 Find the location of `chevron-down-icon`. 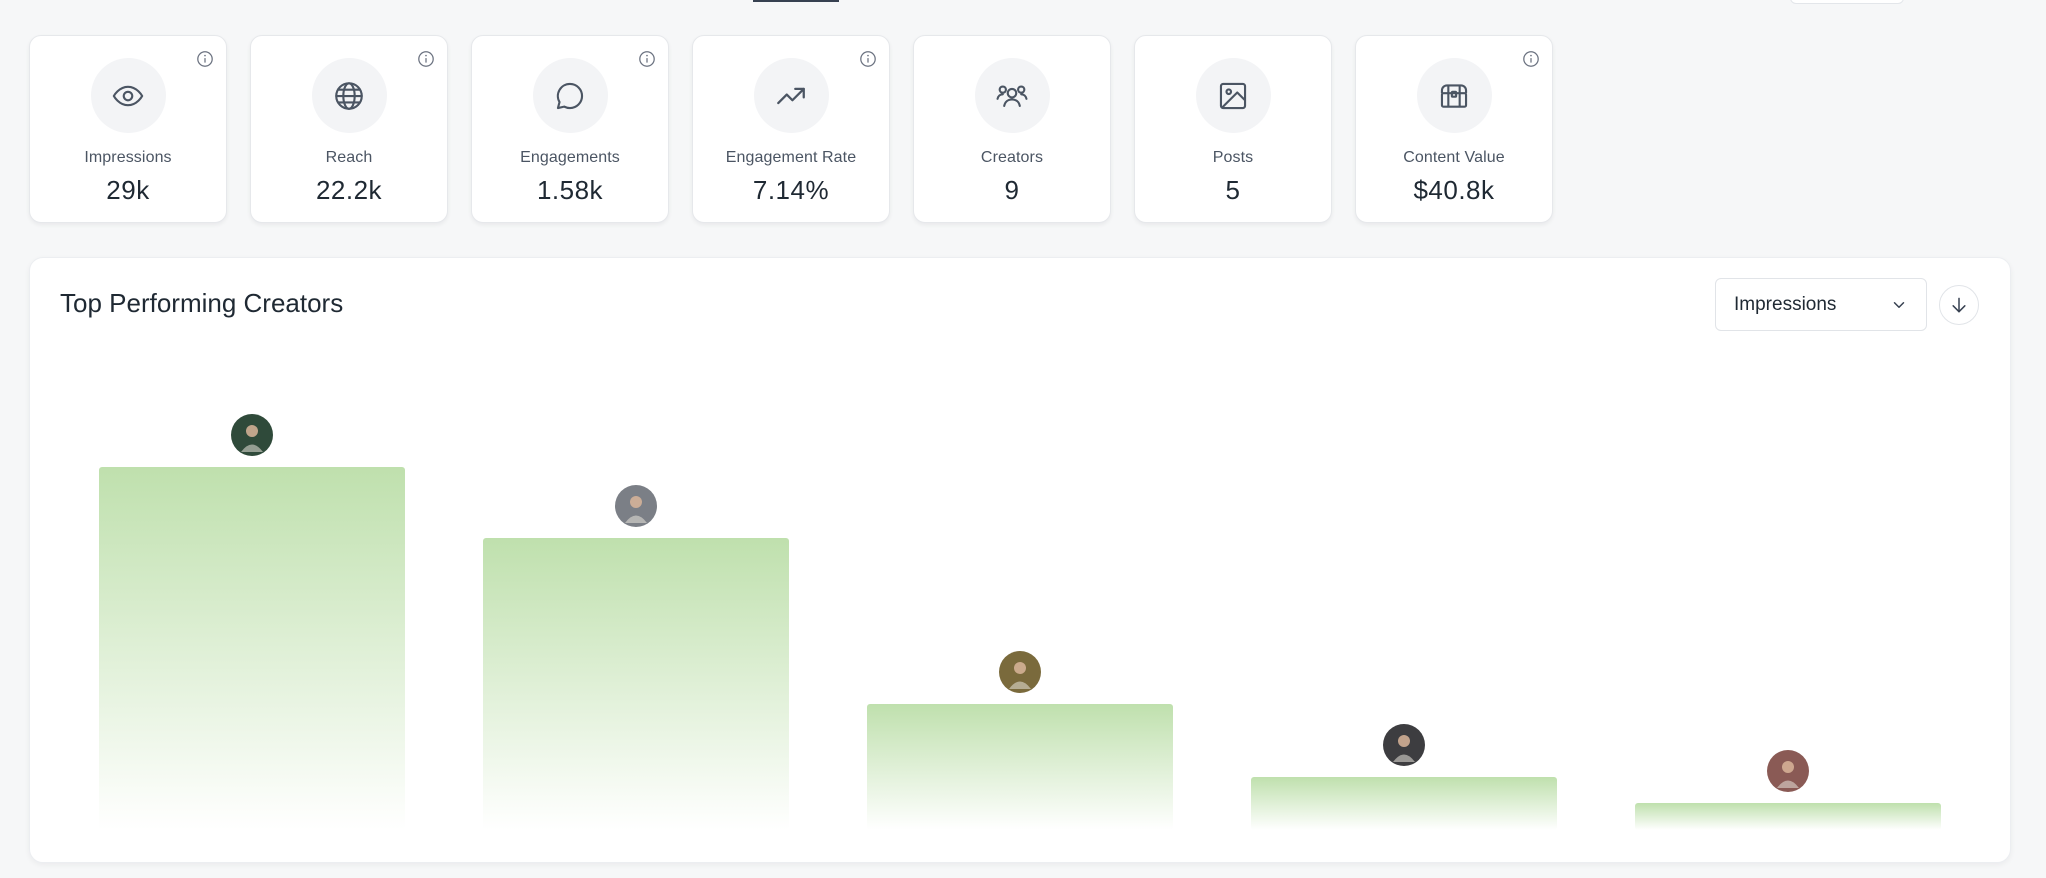

chevron-down-icon is located at coordinates (1899, 304).